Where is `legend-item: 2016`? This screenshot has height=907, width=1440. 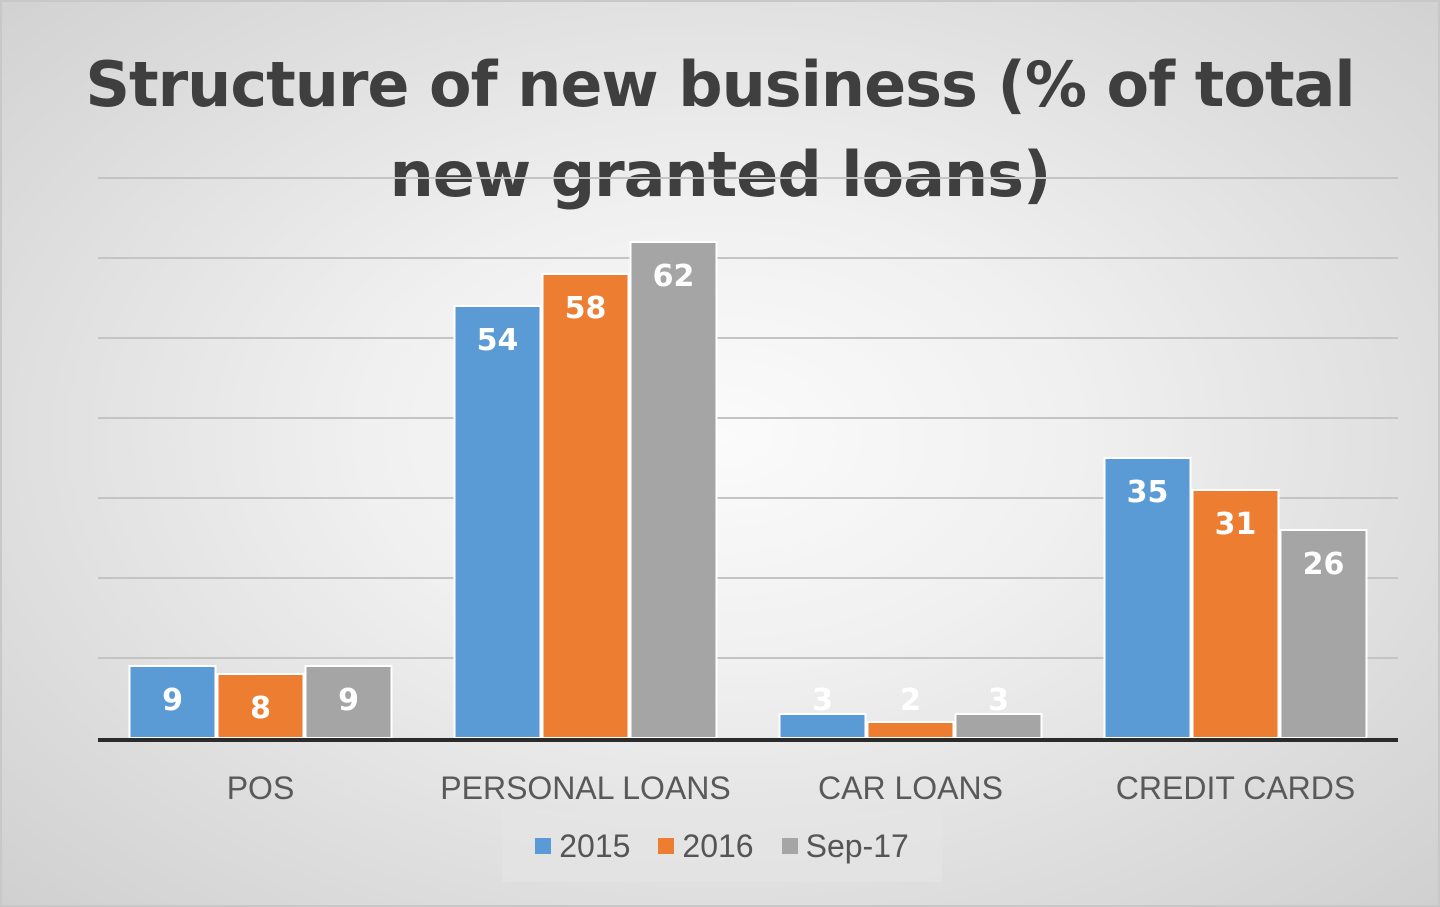
legend-item: 2016 is located at coordinates (706, 846).